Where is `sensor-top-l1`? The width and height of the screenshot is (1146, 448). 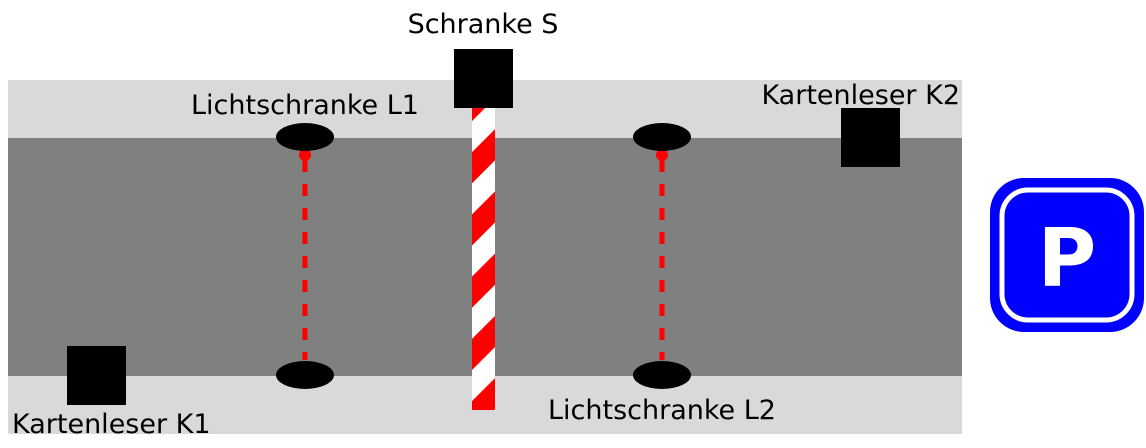
sensor-top-l1 is located at coordinates (305, 137).